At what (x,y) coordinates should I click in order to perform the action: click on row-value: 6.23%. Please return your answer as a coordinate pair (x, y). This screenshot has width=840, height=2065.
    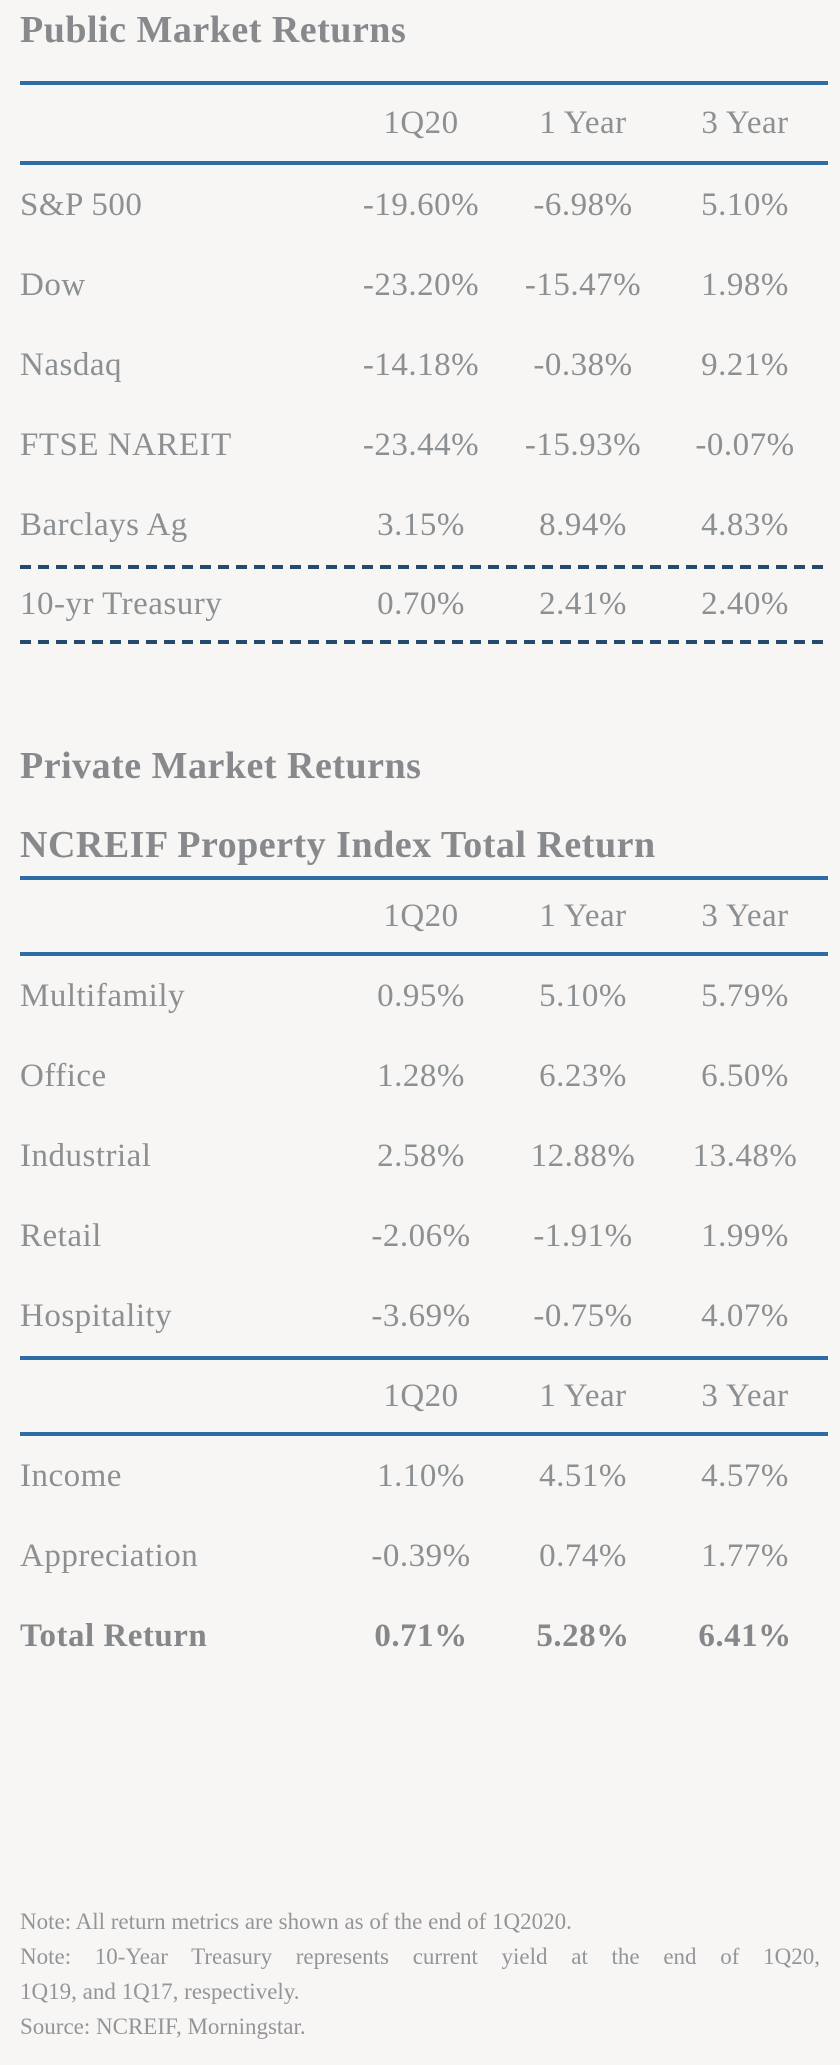
    Looking at the image, I should click on (583, 1075).